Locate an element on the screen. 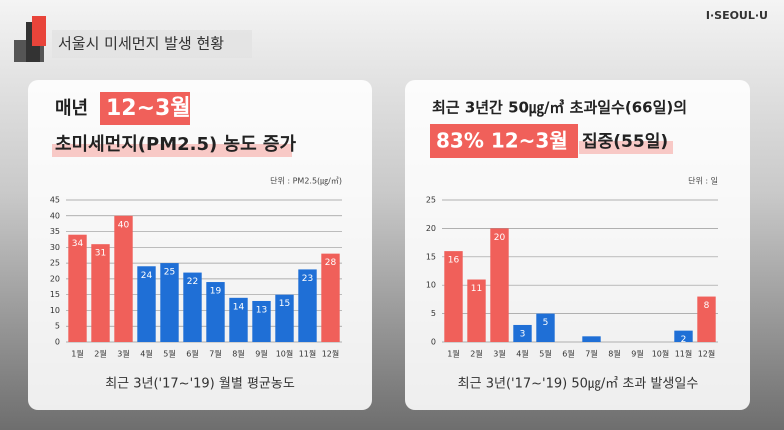  value-label: 3 is located at coordinates (523, 334).